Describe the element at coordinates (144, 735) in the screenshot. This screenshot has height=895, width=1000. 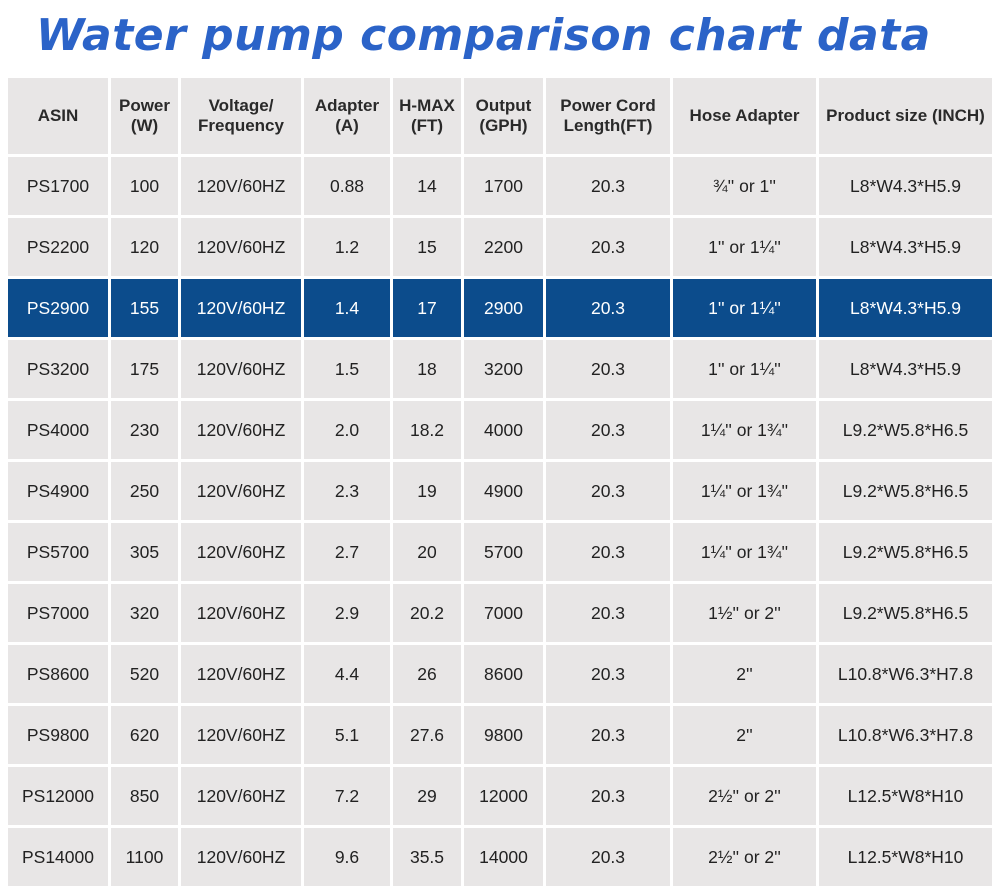
I see `cell-power: 620` at that location.